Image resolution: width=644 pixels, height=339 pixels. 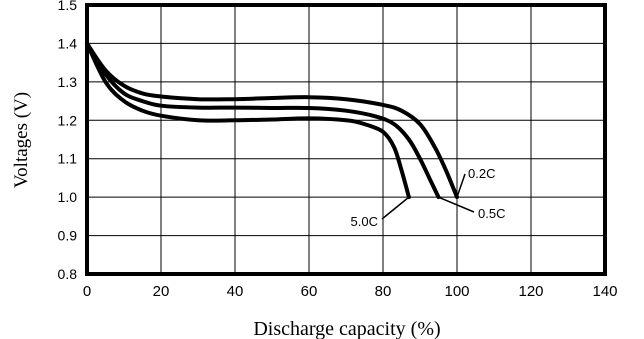 What do you see at coordinates (68, 6) in the screenshot?
I see `y-tick-label: 1.5` at bounding box center [68, 6].